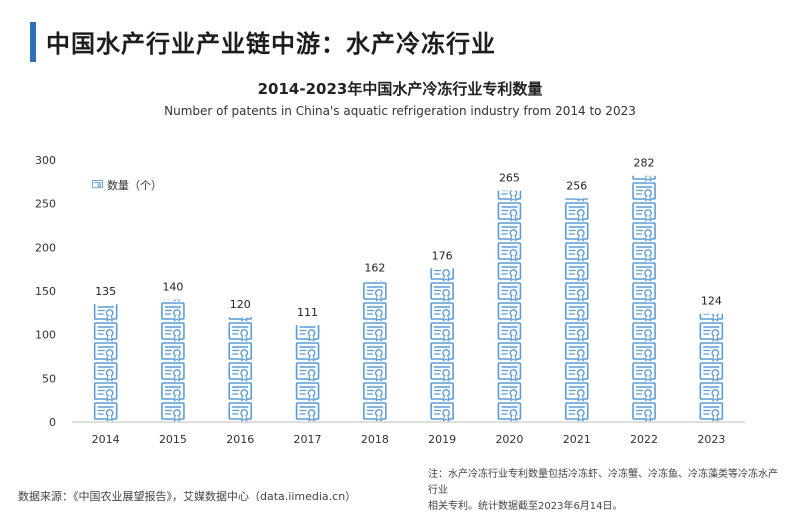  What do you see at coordinates (45, 247) in the screenshot?
I see `y-tick-label: 200` at bounding box center [45, 247].